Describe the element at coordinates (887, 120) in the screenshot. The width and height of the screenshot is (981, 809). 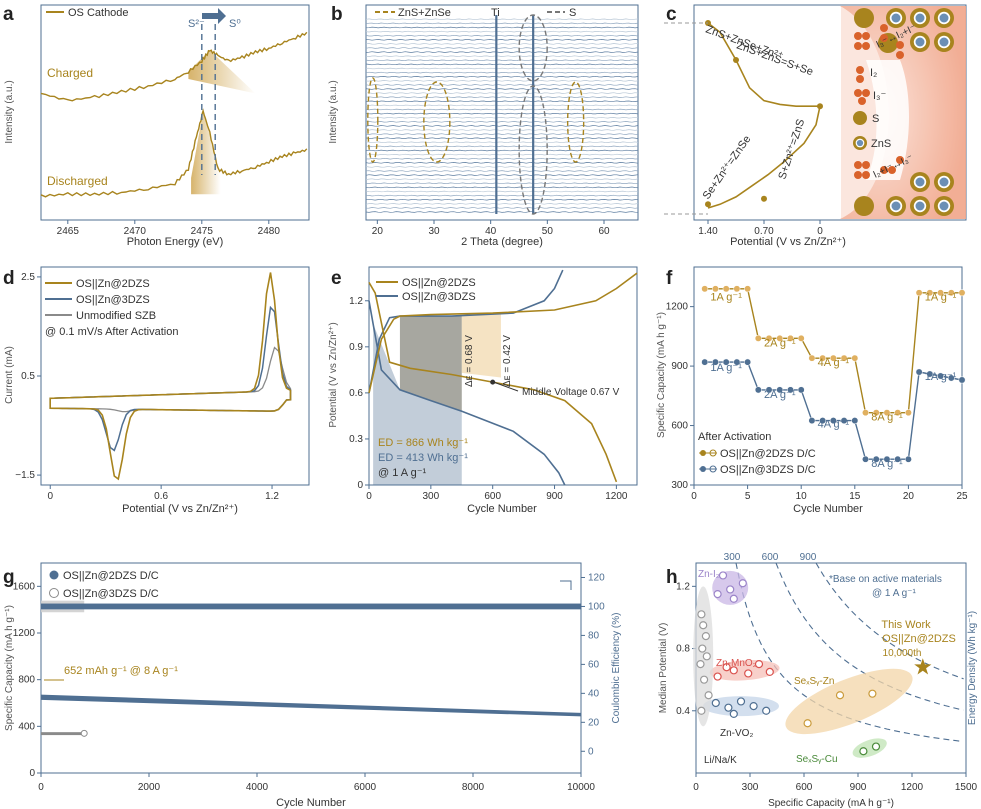
I see `panel-c-interface-void` at that location.